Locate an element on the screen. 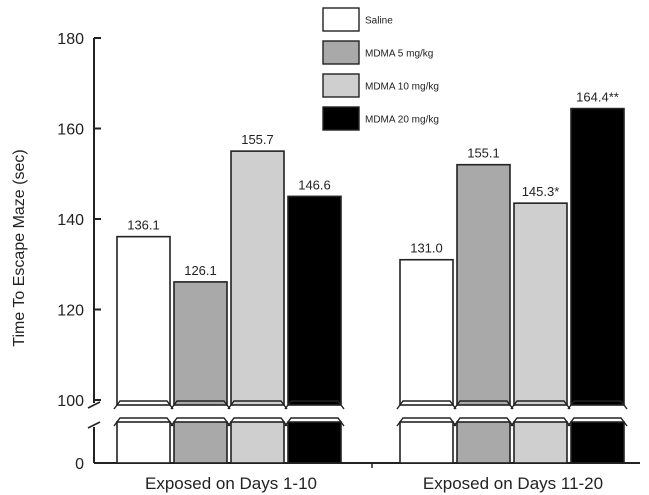 Image resolution: width=649 pixels, height=495 pixels. bar-value-label: 155.1 is located at coordinates (483, 153).